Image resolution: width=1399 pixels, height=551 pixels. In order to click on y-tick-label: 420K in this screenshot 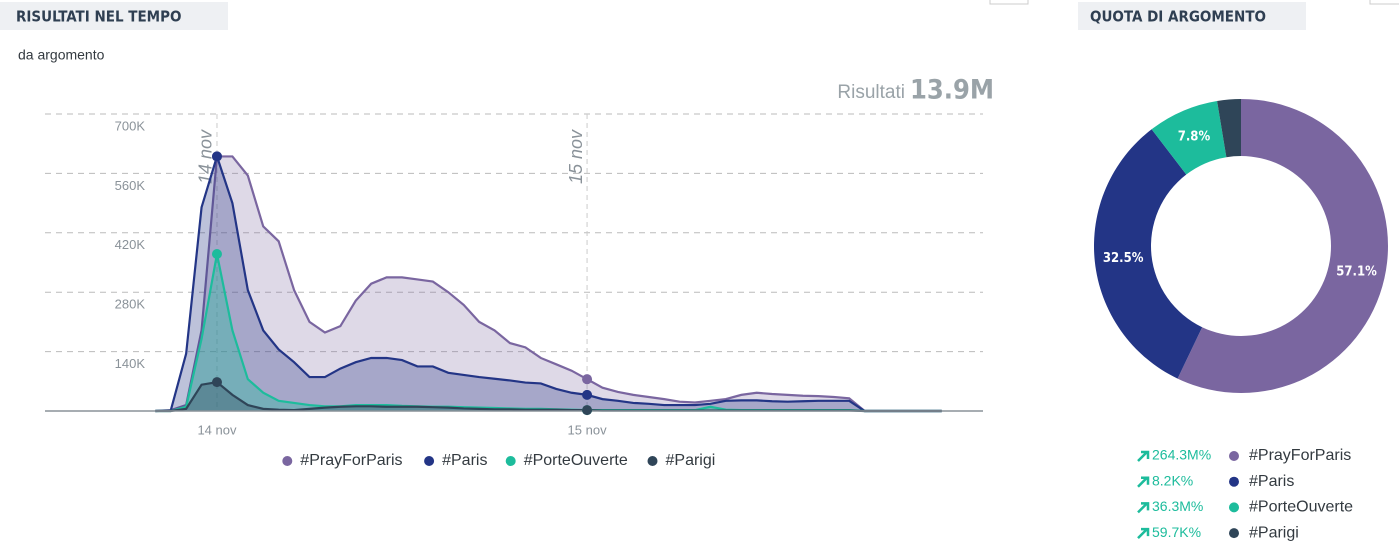, I will do `click(130, 244)`.